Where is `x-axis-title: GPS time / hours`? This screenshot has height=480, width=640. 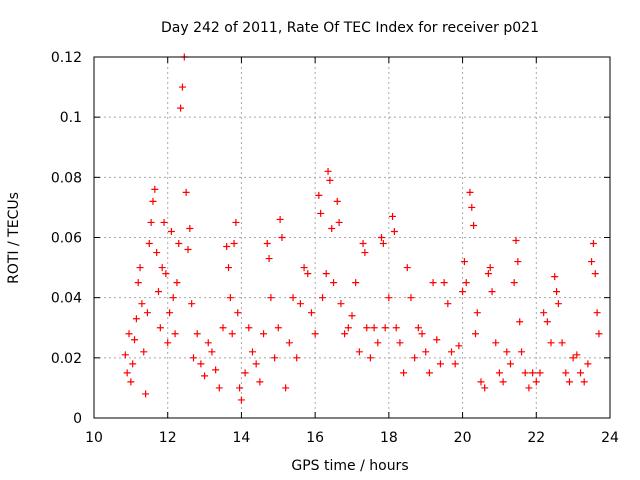 x-axis-title: GPS time / hours is located at coordinates (349, 466).